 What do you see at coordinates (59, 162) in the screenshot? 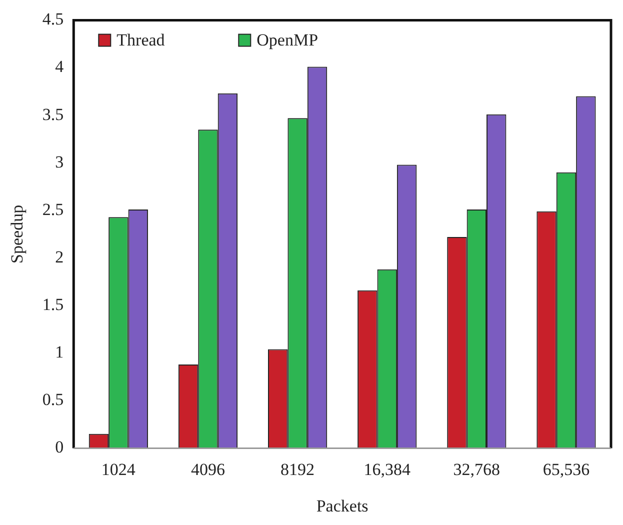
I see `y-tick-label: 3` at bounding box center [59, 162].